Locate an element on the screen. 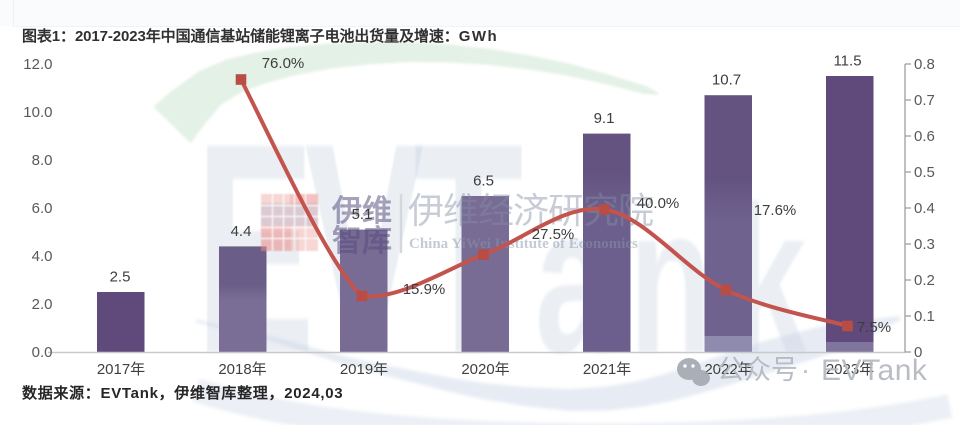 The height and width of the screenshot is (425, 960). svg-text: 2.5 is located at coordinates (120, 277).